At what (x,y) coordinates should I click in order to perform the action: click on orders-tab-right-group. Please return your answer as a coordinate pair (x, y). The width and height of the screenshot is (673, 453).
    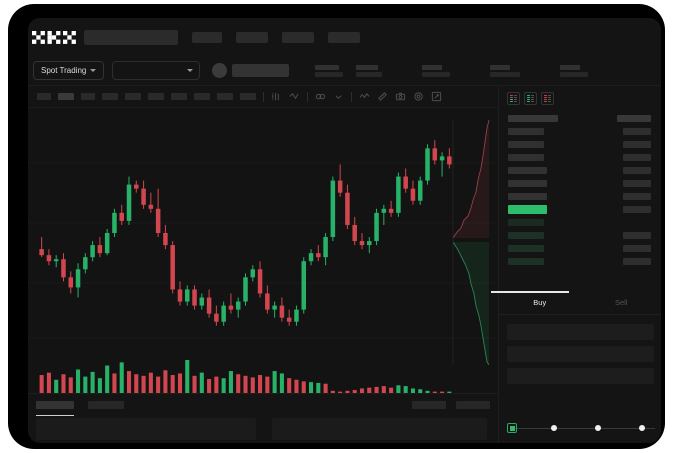
    Looking at the image, I should click on (455, 405).